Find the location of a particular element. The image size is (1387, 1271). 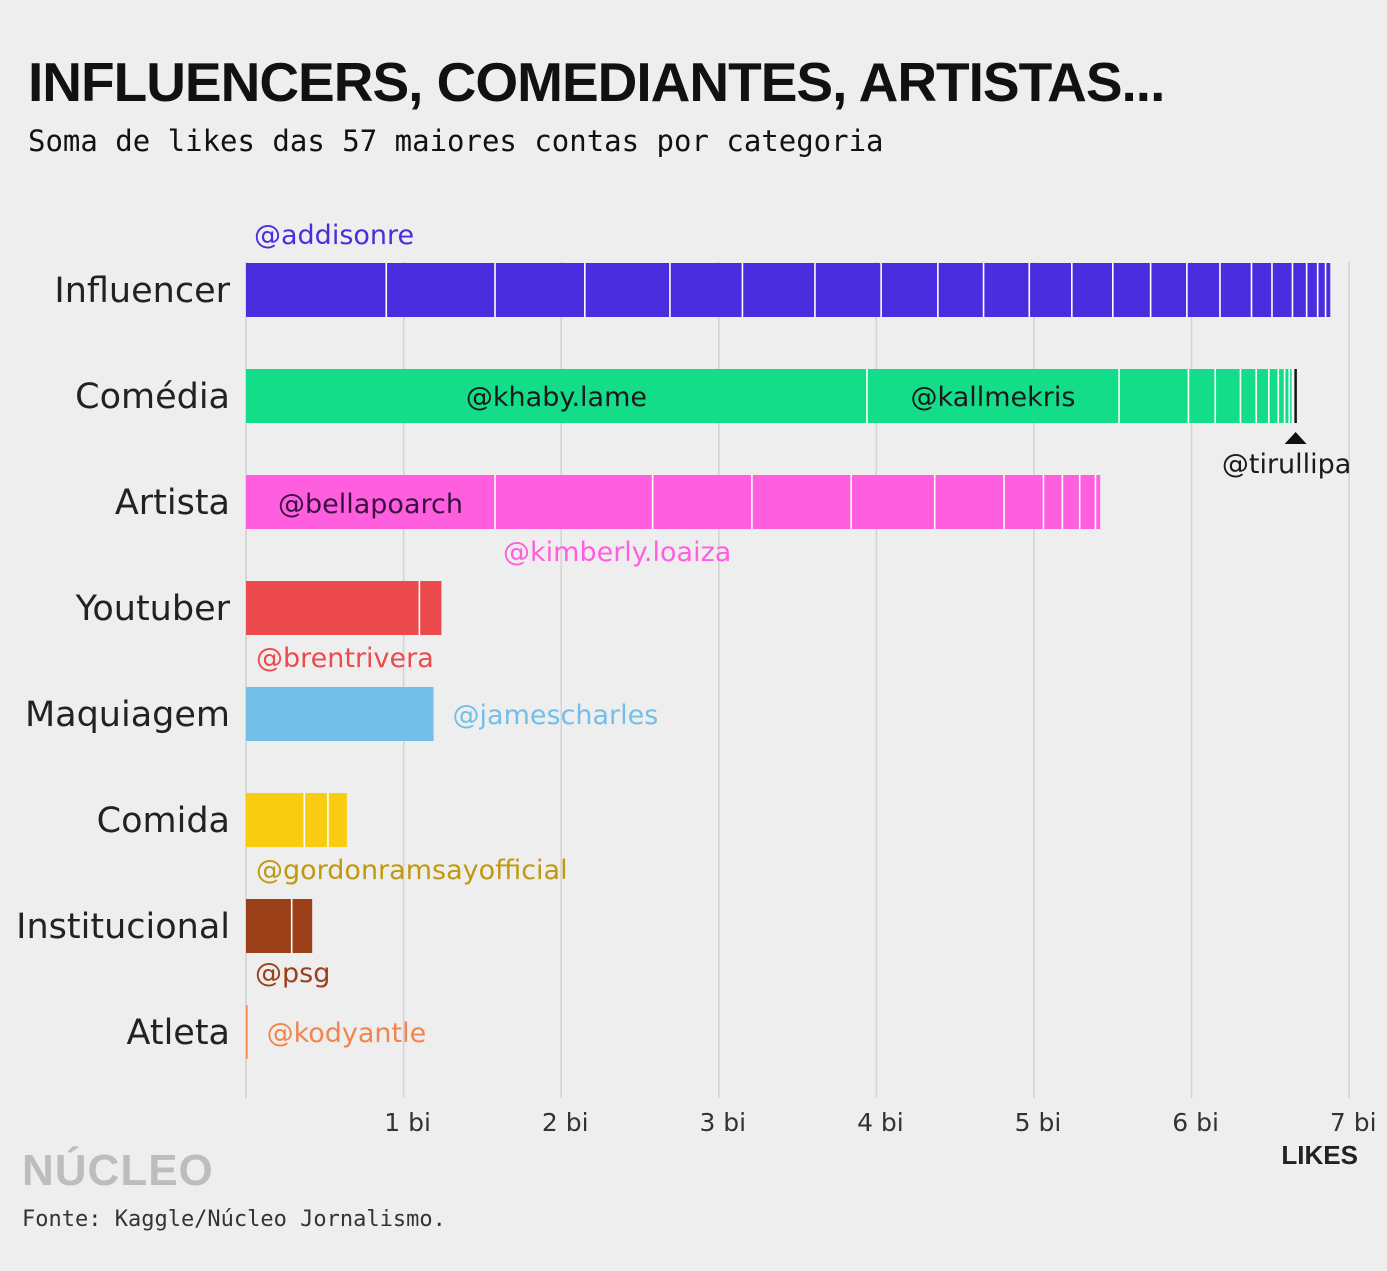

account-label: @bellapoarch is located at coordinates (370, 504).